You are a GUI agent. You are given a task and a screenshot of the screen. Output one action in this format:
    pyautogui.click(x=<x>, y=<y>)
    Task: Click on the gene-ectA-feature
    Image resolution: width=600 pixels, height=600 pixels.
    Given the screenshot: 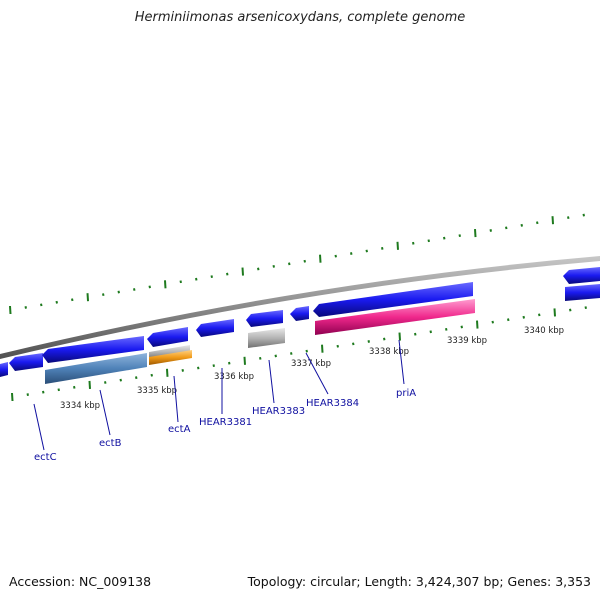 What is the action you would take?
    pyautogui.click(x=170, y=357)
    